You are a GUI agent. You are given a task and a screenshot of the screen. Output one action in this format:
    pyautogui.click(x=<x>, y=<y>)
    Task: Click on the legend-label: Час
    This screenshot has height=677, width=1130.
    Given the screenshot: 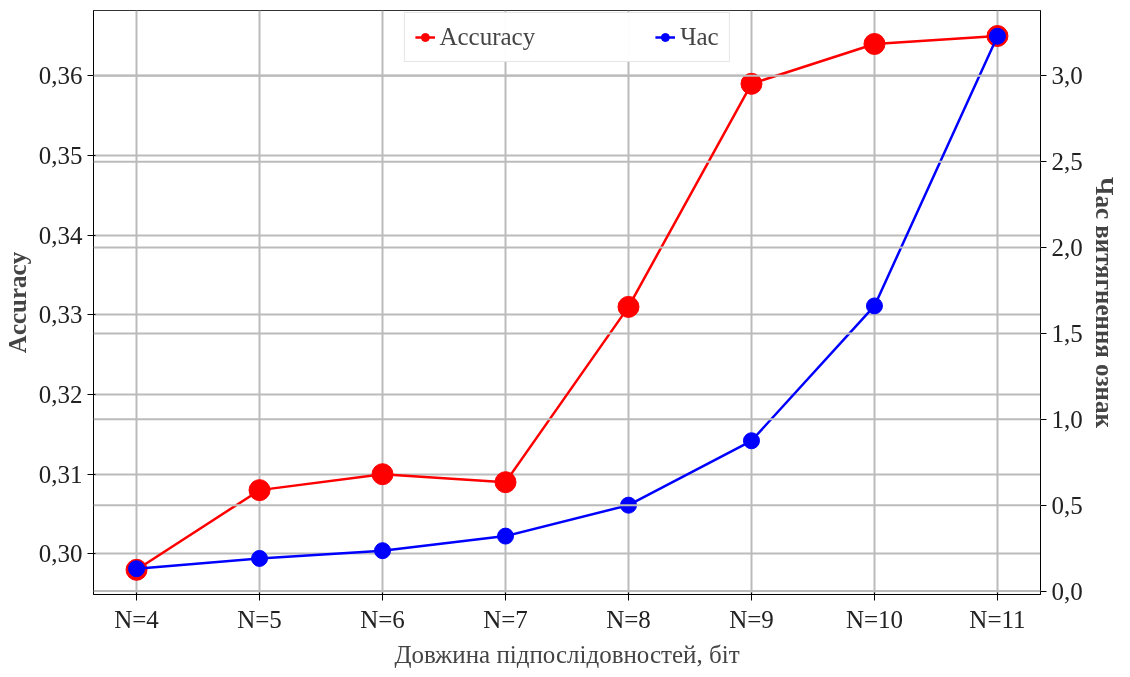 What is the action you would take?
    pyautogui.click(x=699, y=37)
    